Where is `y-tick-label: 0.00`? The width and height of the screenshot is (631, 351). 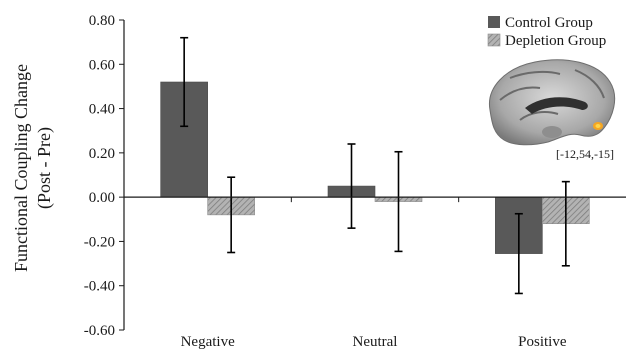
y-tick-label: 0.00 is located at coordinates (102, 198).